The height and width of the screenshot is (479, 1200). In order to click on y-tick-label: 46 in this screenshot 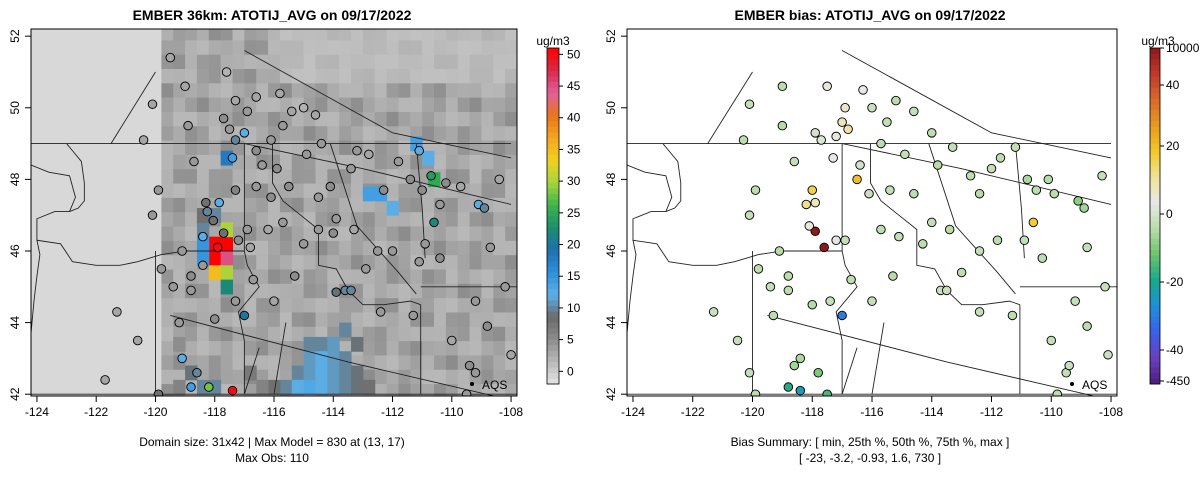, I will do `click(611, 251)`.